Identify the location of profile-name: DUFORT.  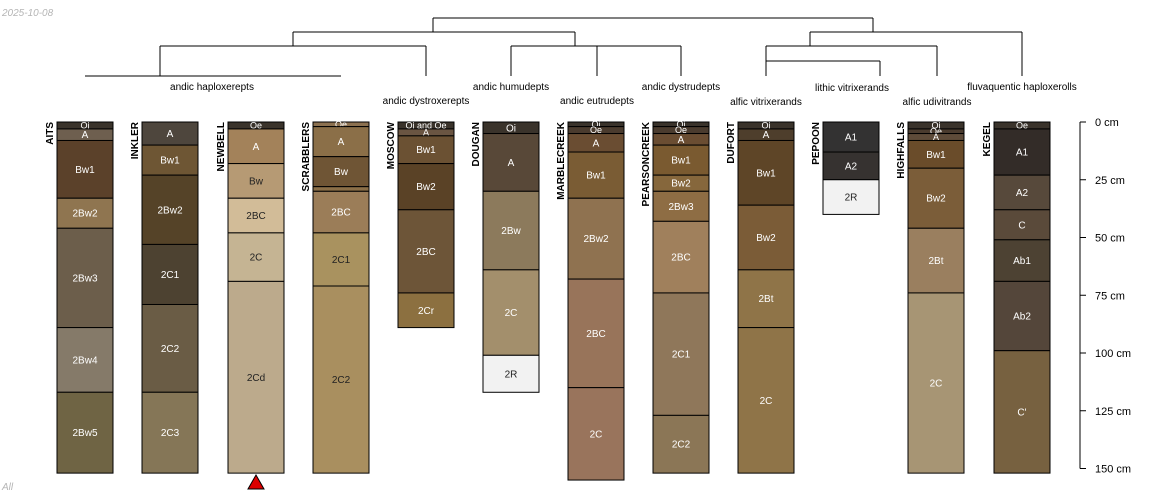
(731, 143).